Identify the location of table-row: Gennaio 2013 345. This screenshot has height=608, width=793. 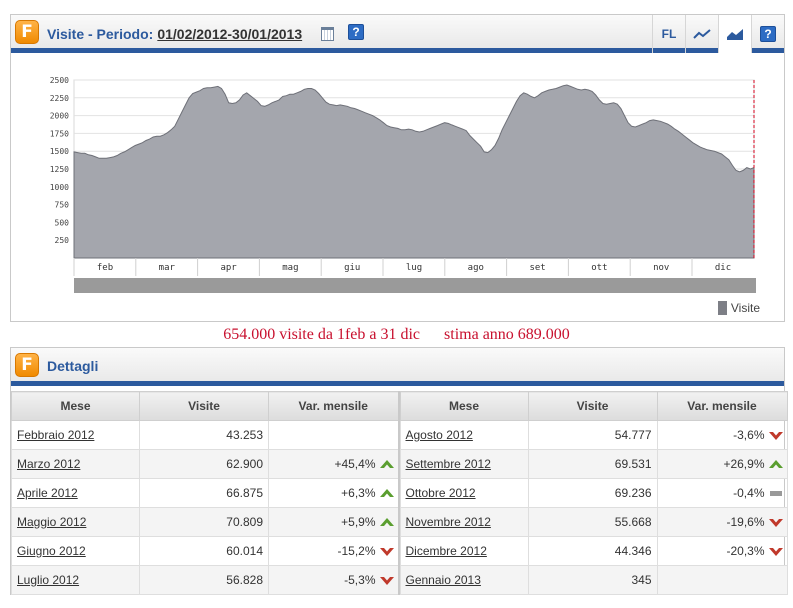
(593, 580).